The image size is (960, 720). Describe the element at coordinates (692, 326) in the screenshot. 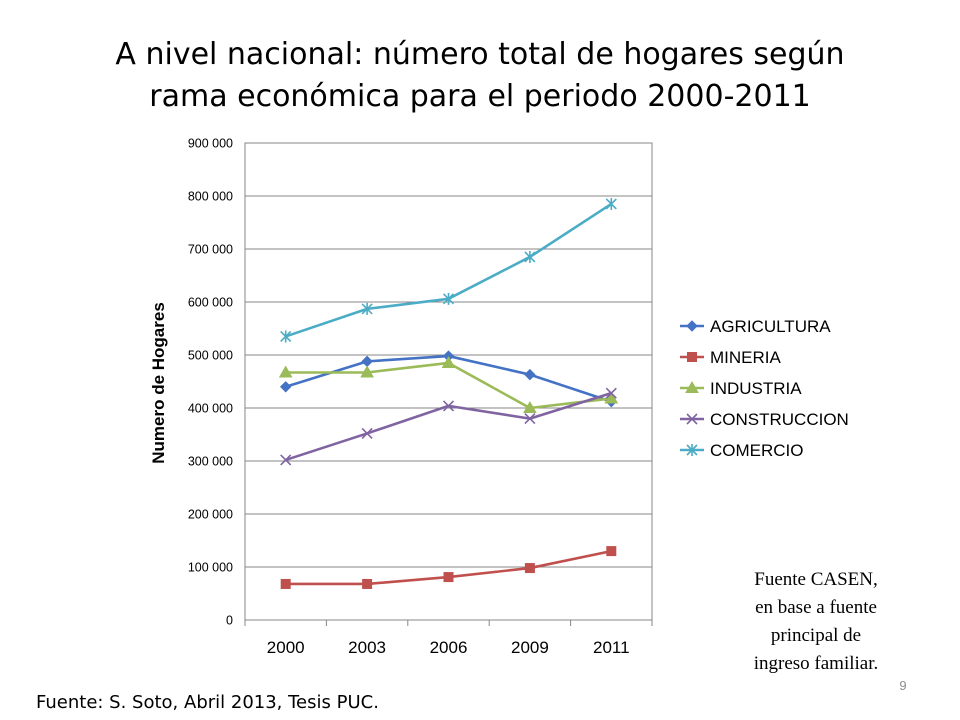

I see `legend-marker-agricultura` at that location.